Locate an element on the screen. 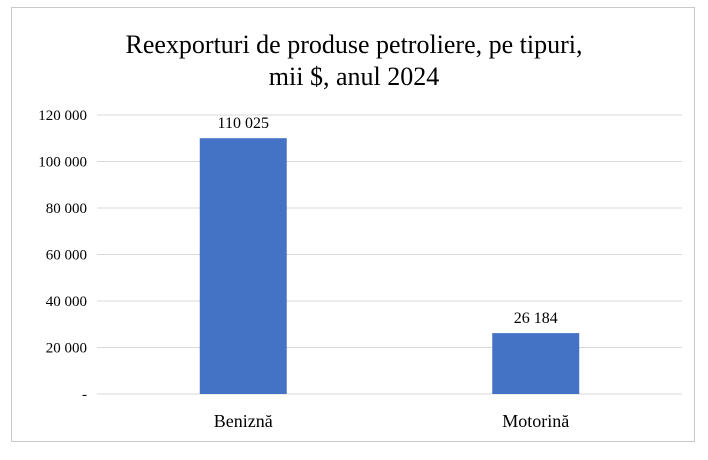 Image resolution: width=708 pixels, height=460 pixels. category-label: Motorină is located at coordinates (535, 421).